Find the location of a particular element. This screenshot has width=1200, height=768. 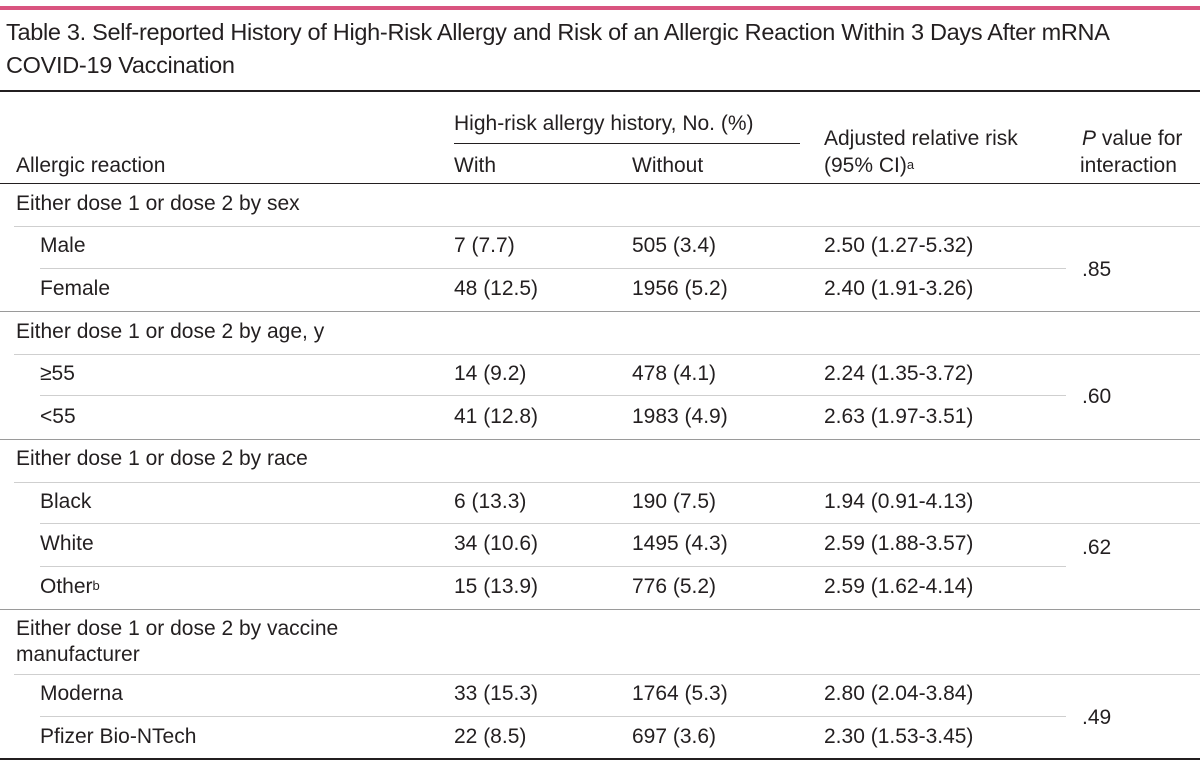

header-arr-line2: (95% CI)a is located at coordinates (869, 165).